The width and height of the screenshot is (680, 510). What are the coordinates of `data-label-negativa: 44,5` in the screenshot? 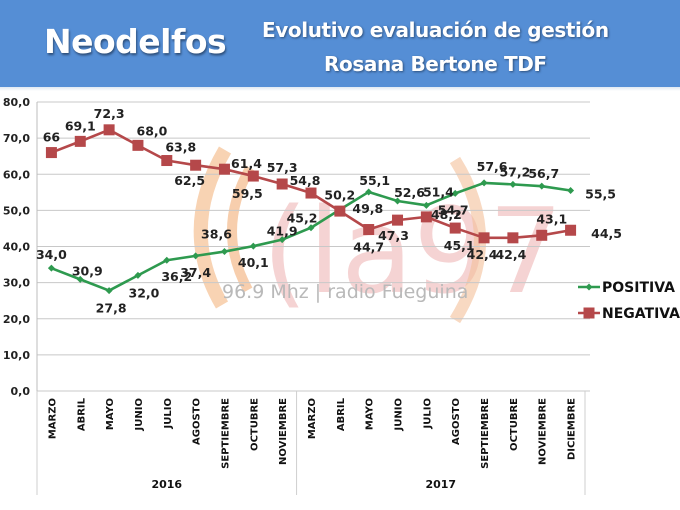 It's located at (606, 233).